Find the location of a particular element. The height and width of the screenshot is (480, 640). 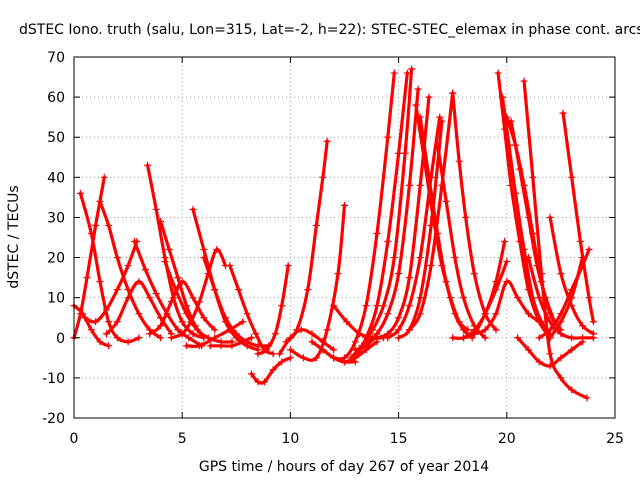

y-tick-labels: -20 -10 0 10 20 30 40 50 60 70 is located at coordinates (53, 238).